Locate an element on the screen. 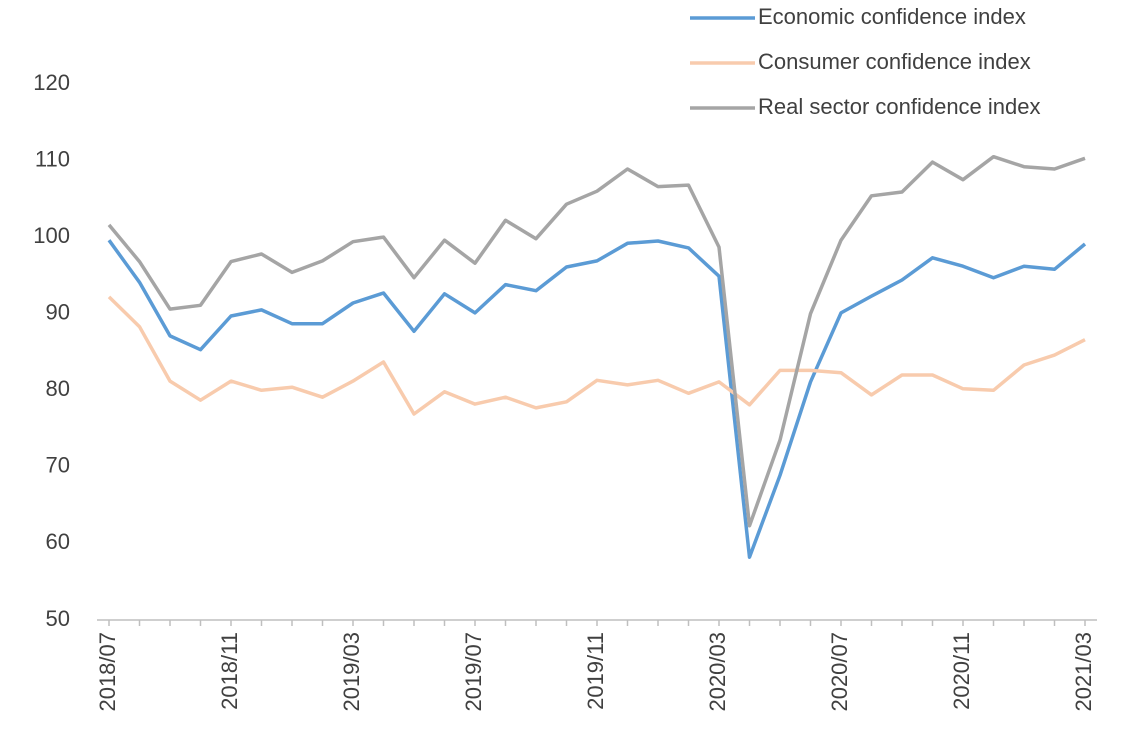 This screenshot has height=743, width=1127. x-tick-label: 2020/11 is located at coordinates (961, 671).